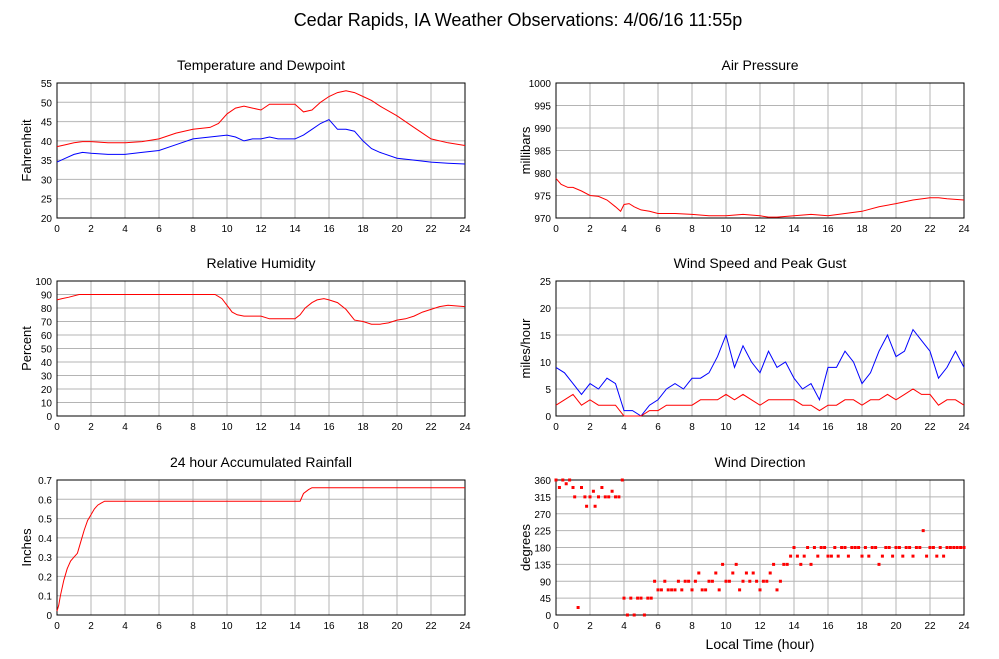 This screenshot has height=659, width=999. Describe the element at coordinates (47, 323) in the screenshot. I see `y-tick-label: 70` at that location.